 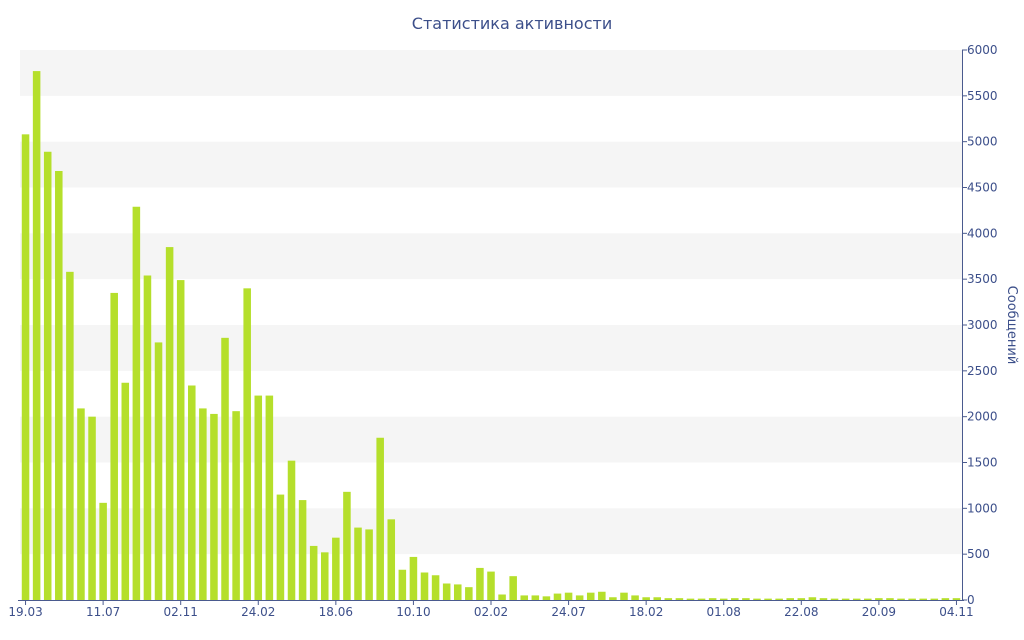 What do you see at coordinates (646, 612) in the screenshot?
I see `x-tick-label: 18.02` at bounding box center [646, 612].